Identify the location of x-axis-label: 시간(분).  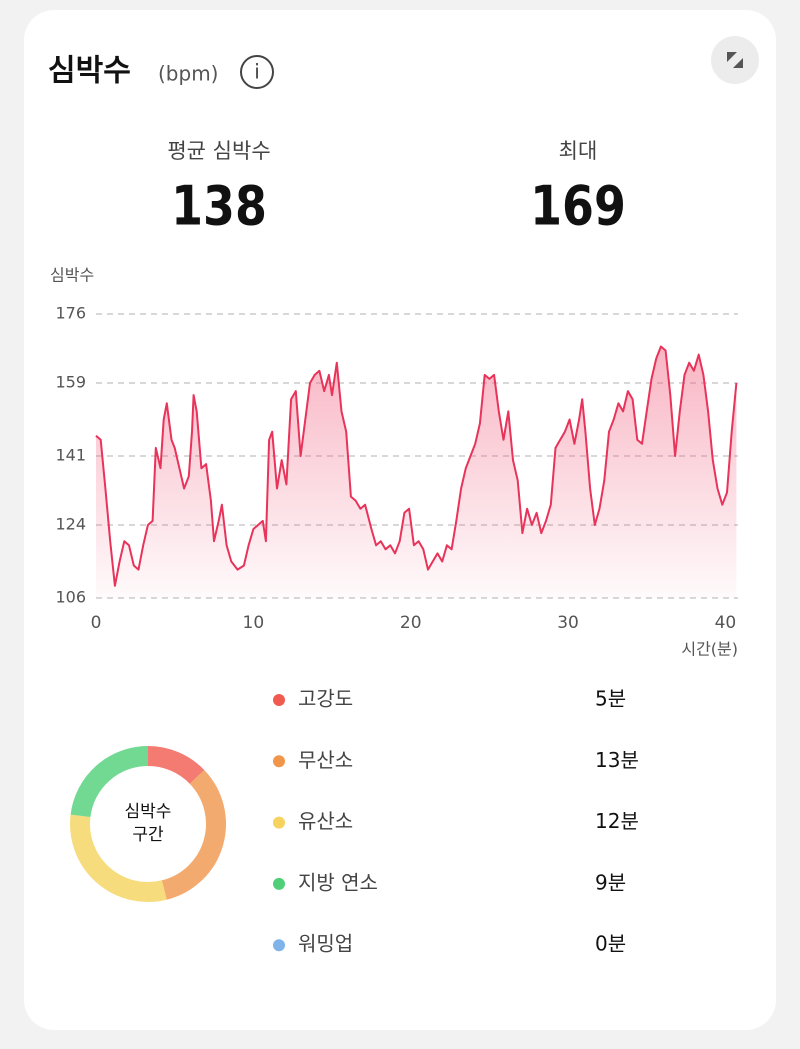
(709, 649).